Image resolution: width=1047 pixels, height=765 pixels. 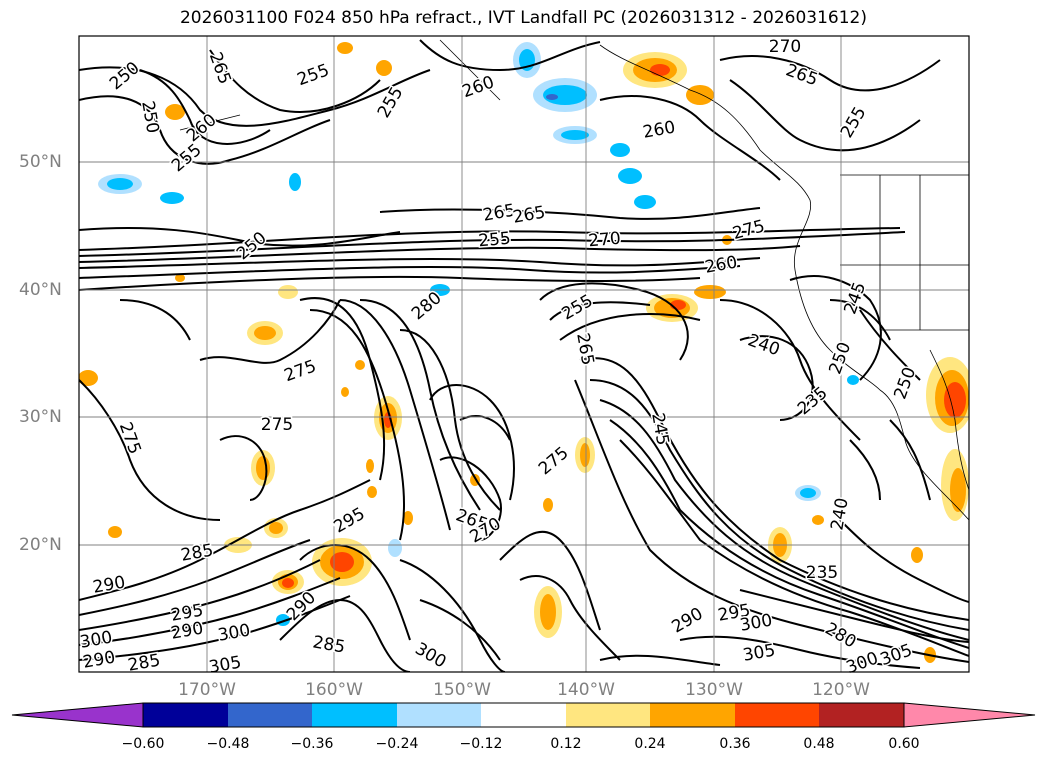 What do you see at coordinates (523, 715) in the screenshot?
I see `colorbar` at bounding box center [523, 715].